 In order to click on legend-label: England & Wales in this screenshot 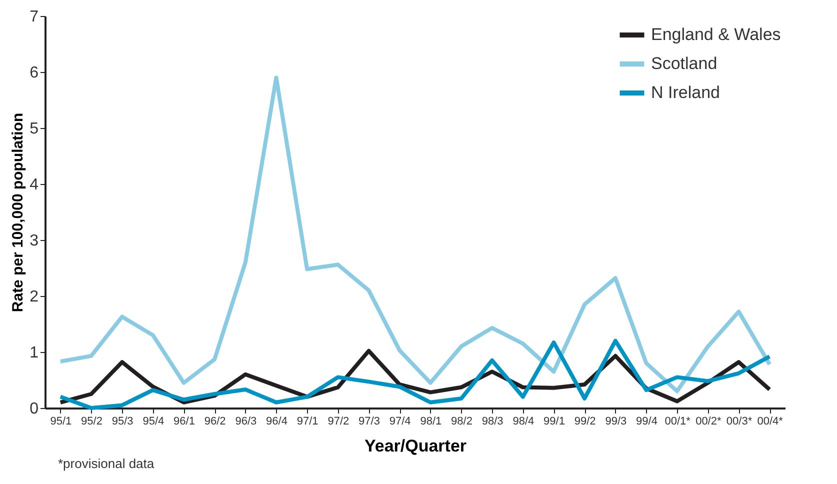, I will do `click(716, 34)`.